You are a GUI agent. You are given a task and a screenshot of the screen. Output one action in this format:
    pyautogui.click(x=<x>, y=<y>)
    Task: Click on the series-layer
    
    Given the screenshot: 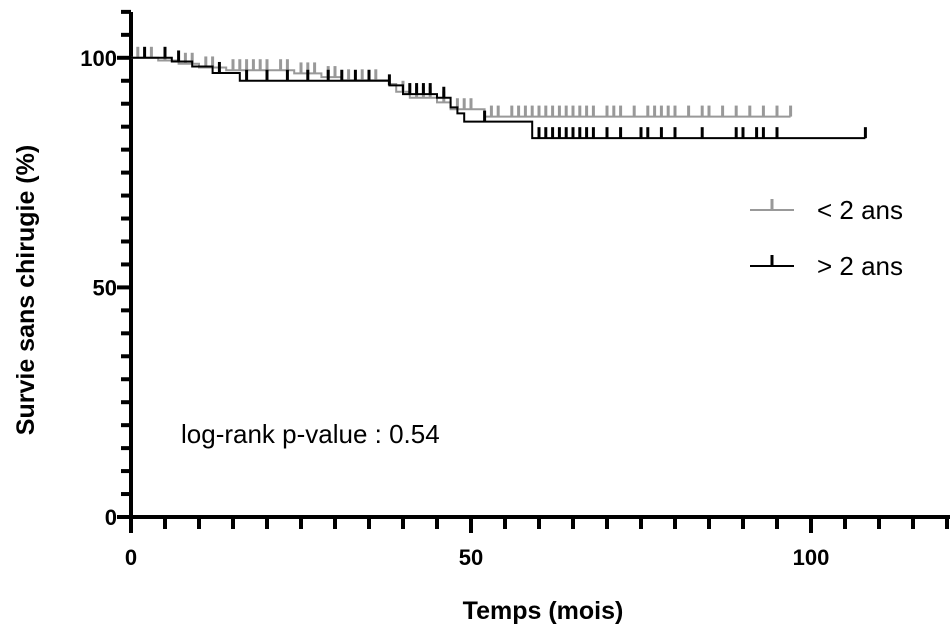 What is the action you would take?
    pyautogui.click(x=499, y=93)
    